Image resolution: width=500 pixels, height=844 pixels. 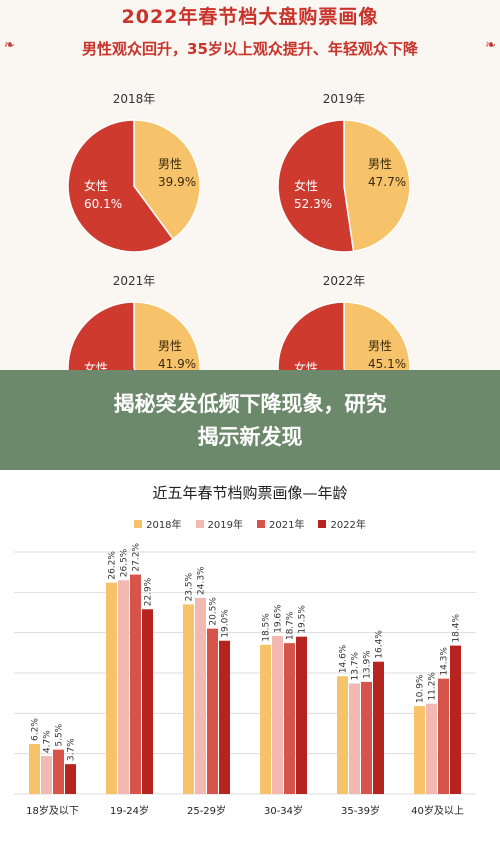 What do you see at coordinates (433, 686) in the screenshot?
I see `bar-value-label: 11.2%` at bounding box center [433, 686].